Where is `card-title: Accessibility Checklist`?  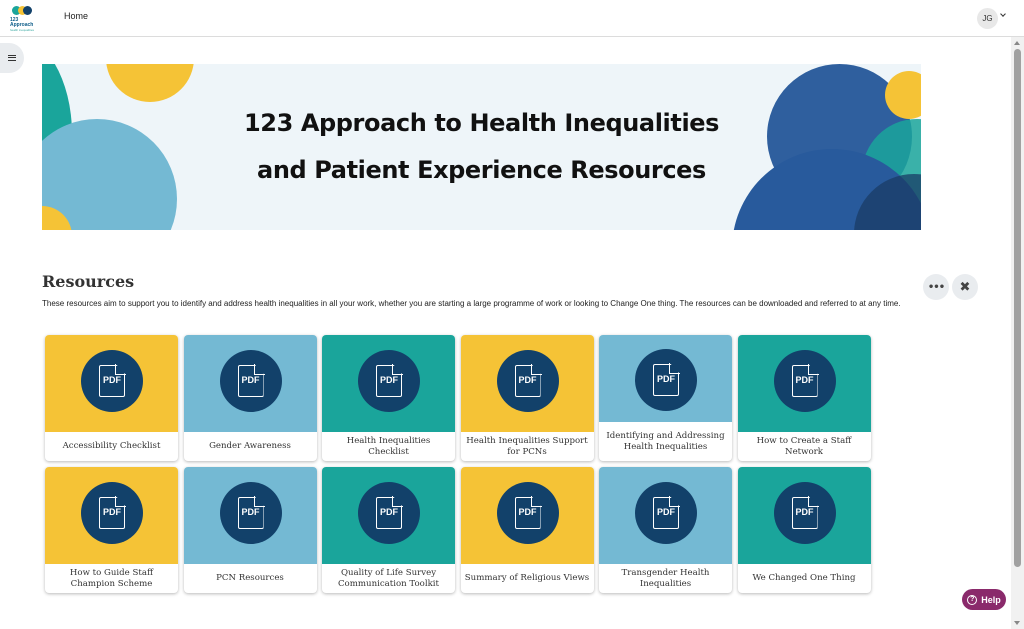 card-title: Accessibility Checklist is located at coordinates (111, 446).